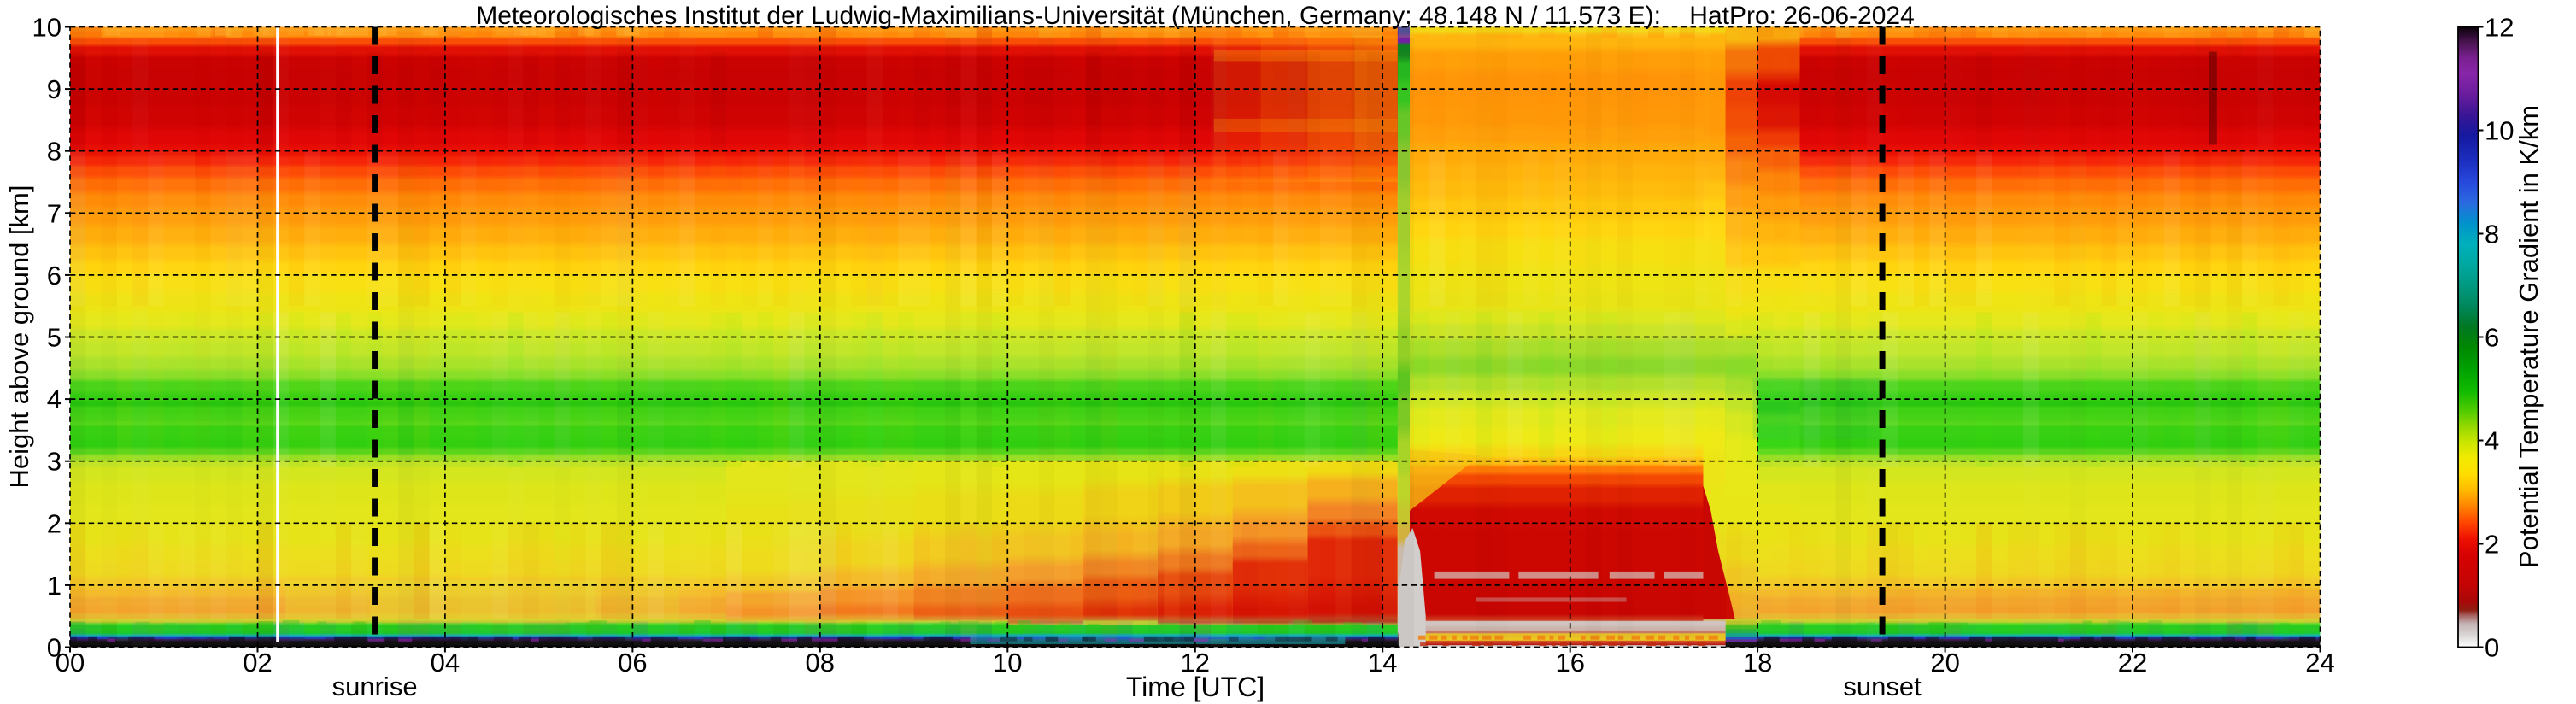  I want to click on svg-text: 20, so click(1945, 663).